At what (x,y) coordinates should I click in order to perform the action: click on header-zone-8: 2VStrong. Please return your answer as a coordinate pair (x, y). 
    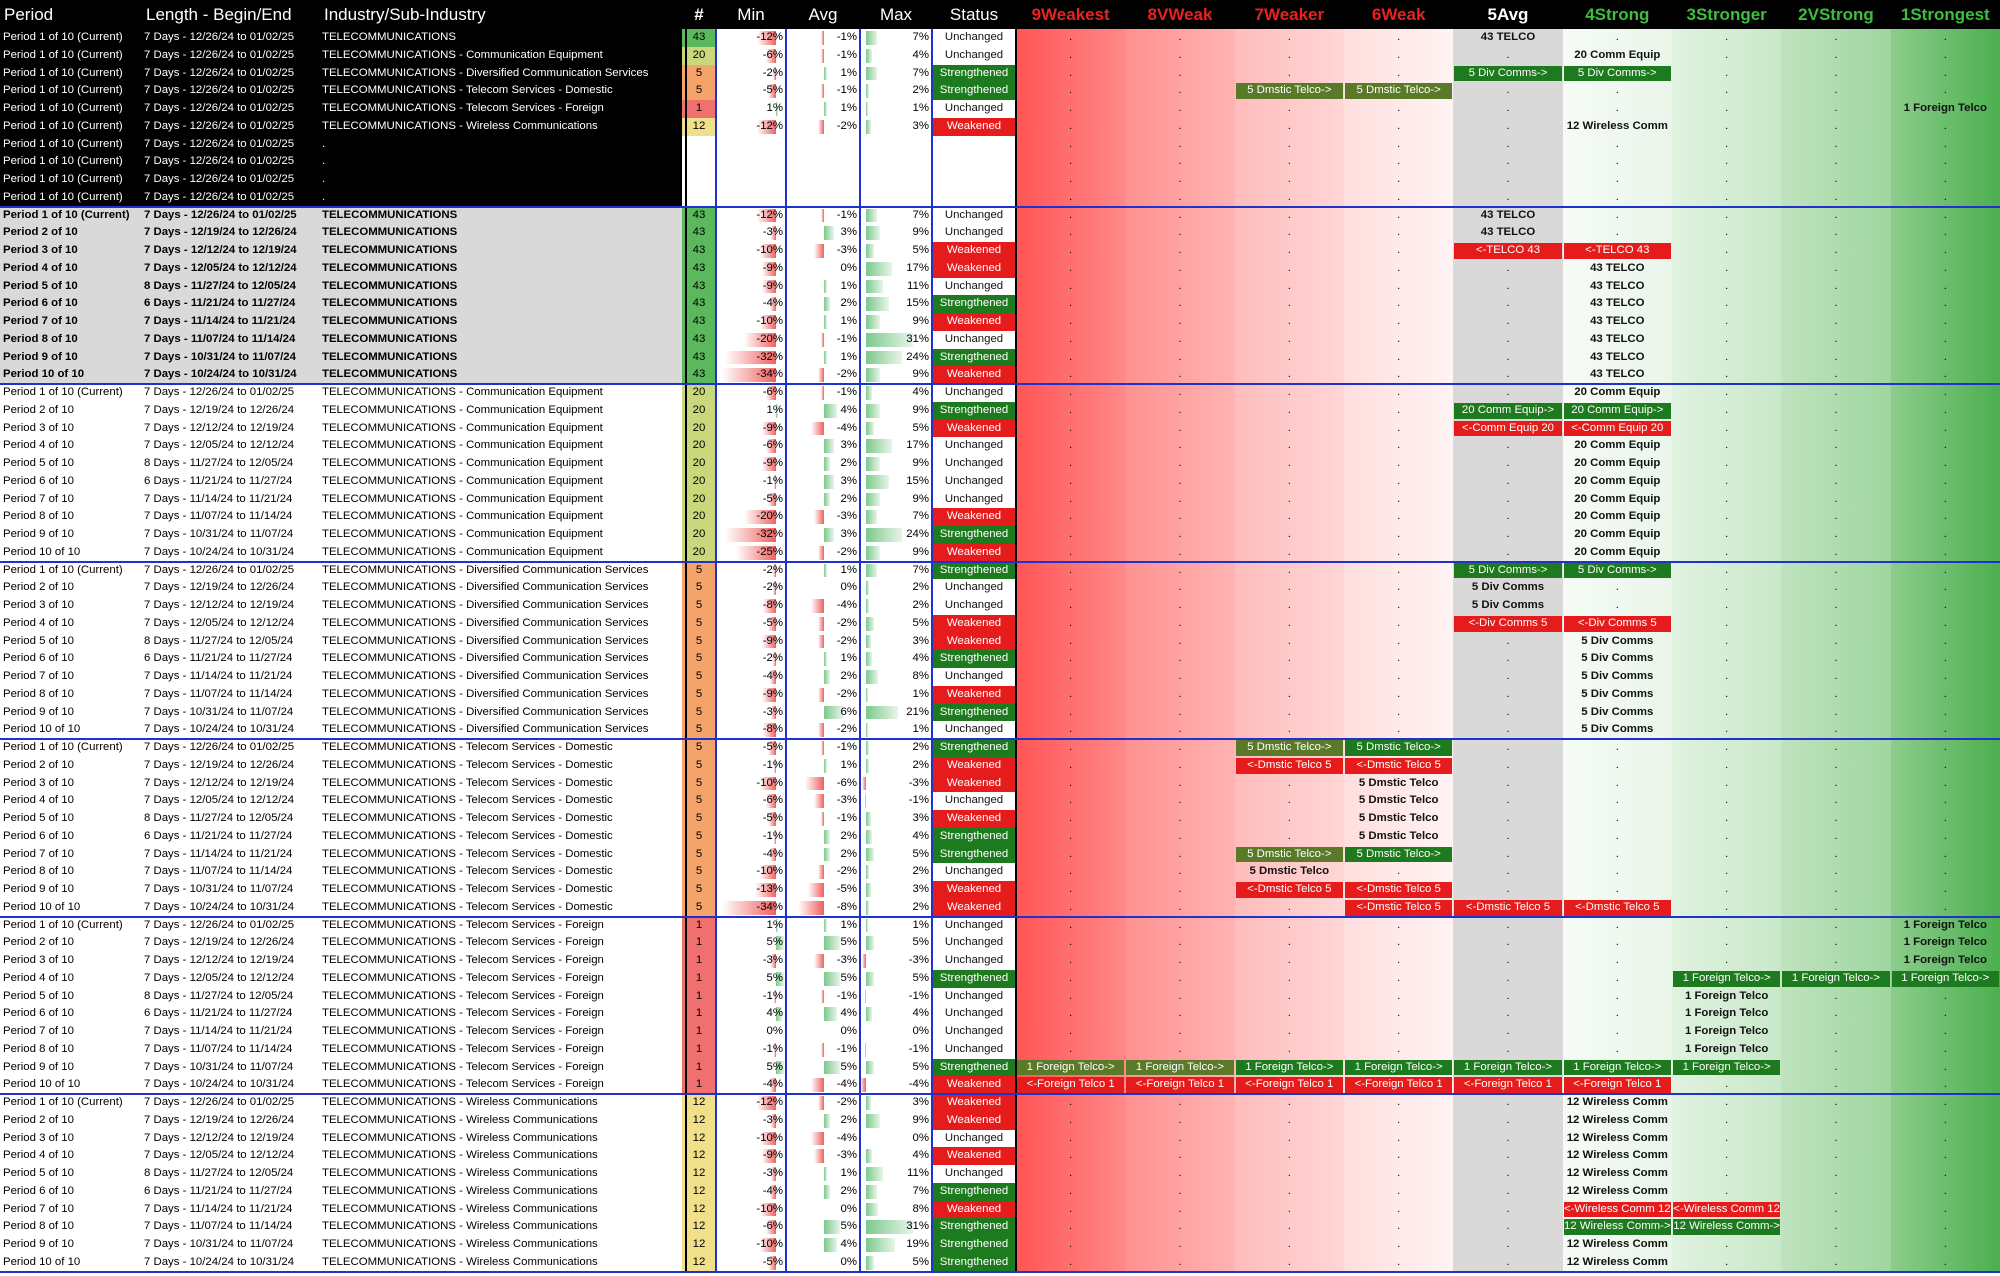
    Looking at the image, I should click on (1836, 14).